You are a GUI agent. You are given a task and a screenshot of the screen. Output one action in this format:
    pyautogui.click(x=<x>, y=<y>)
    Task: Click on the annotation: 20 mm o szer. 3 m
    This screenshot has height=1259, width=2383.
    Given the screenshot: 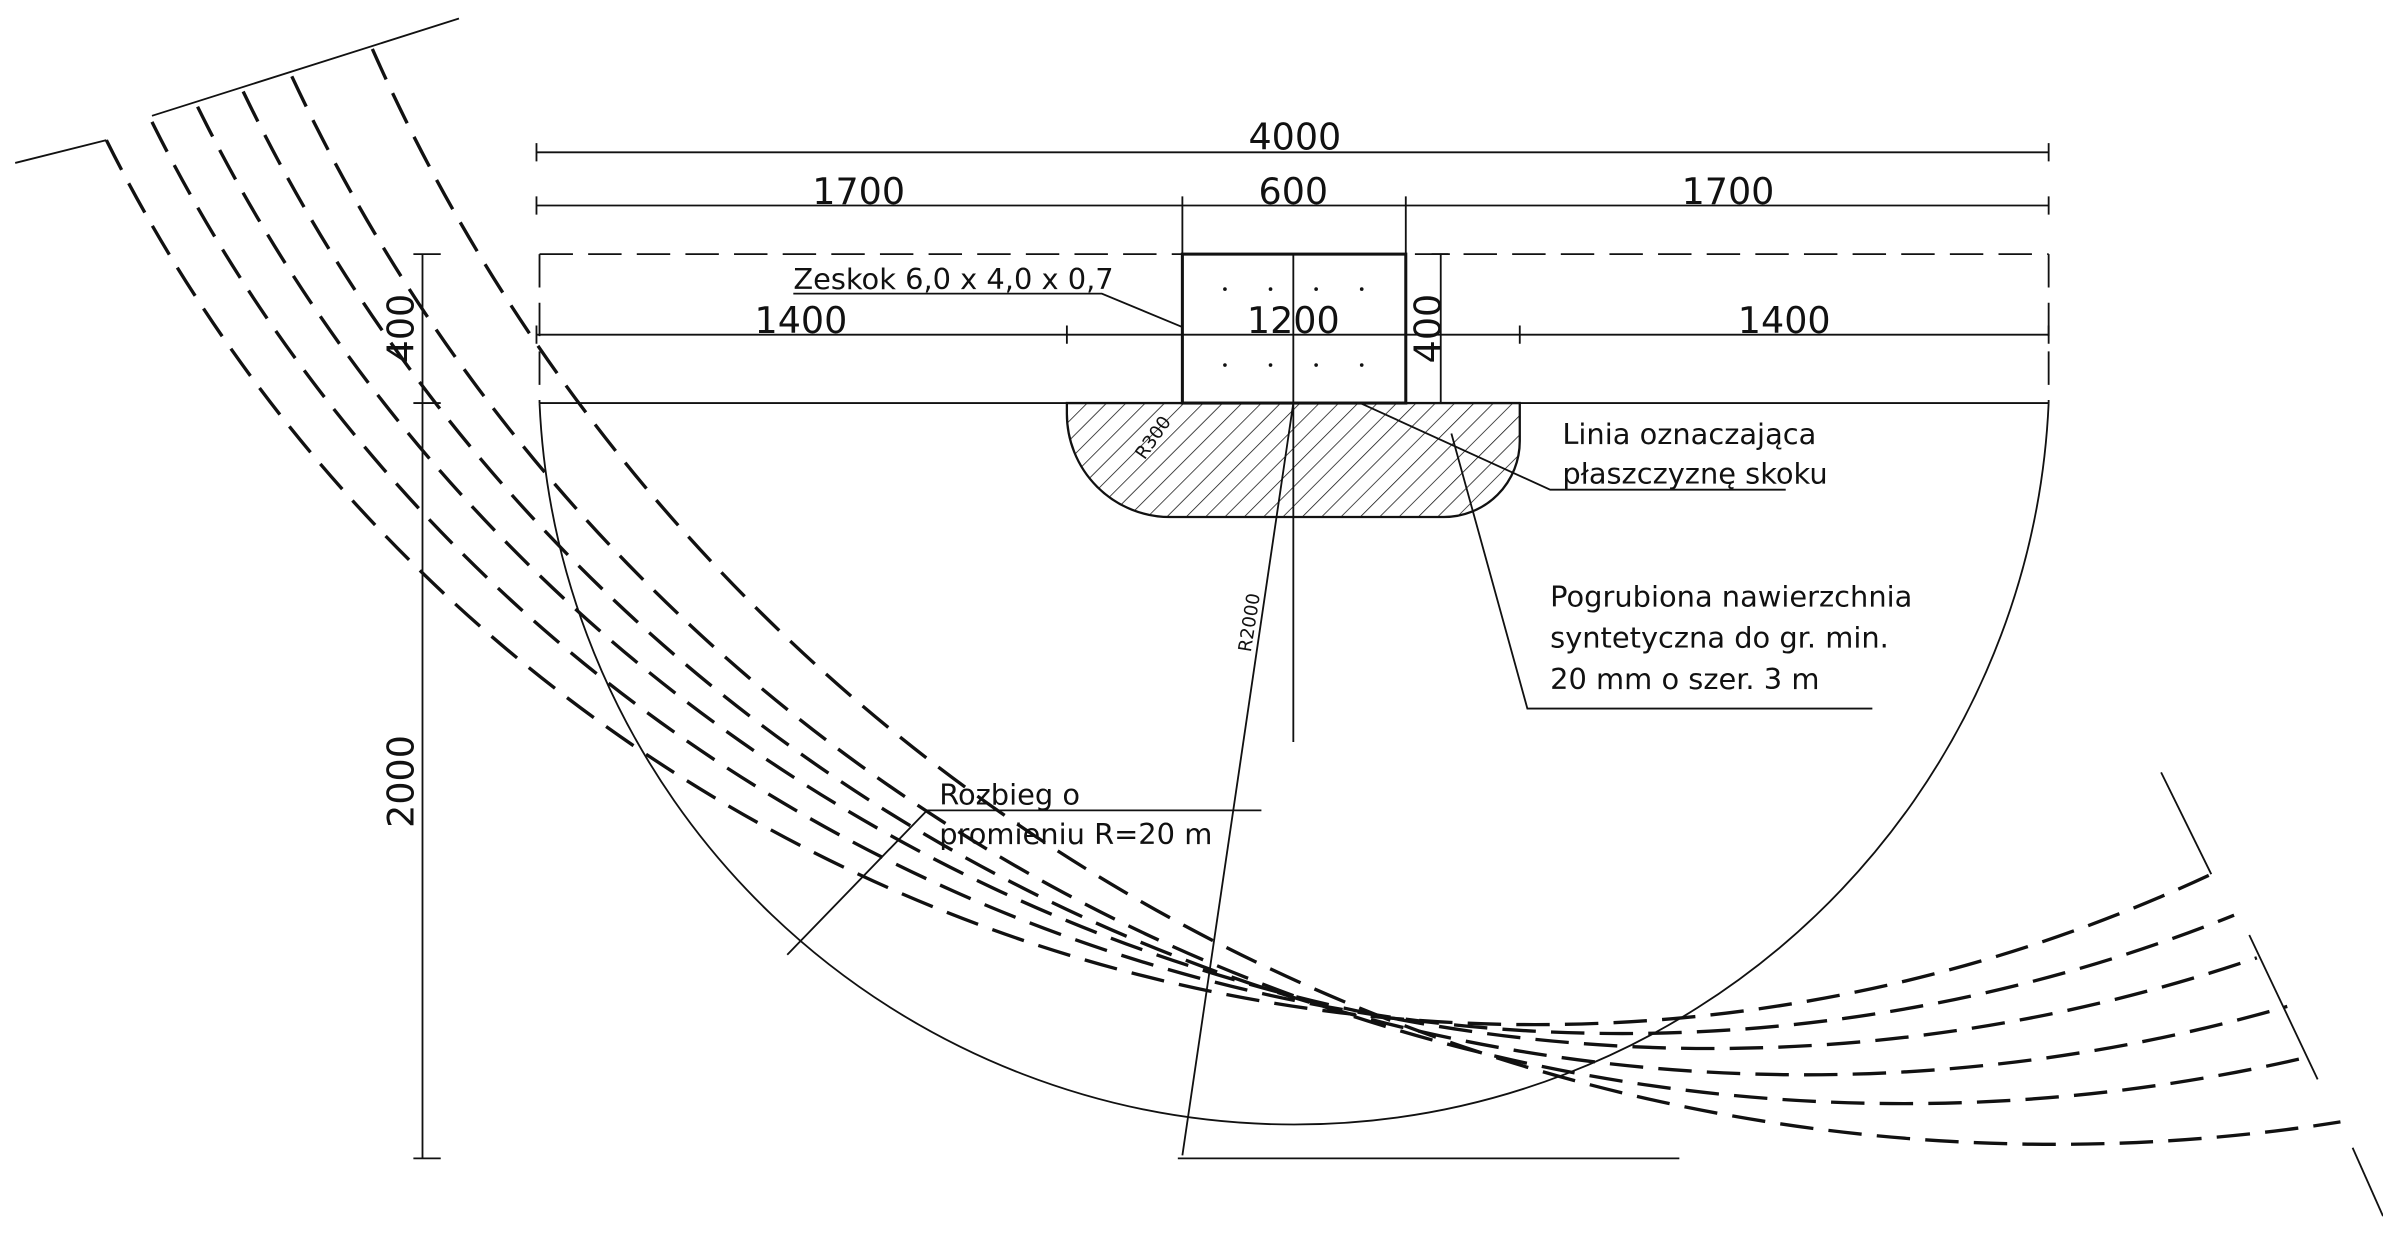 What is the action you would take?
    pyautogui.click(x=1684, y=679)
    